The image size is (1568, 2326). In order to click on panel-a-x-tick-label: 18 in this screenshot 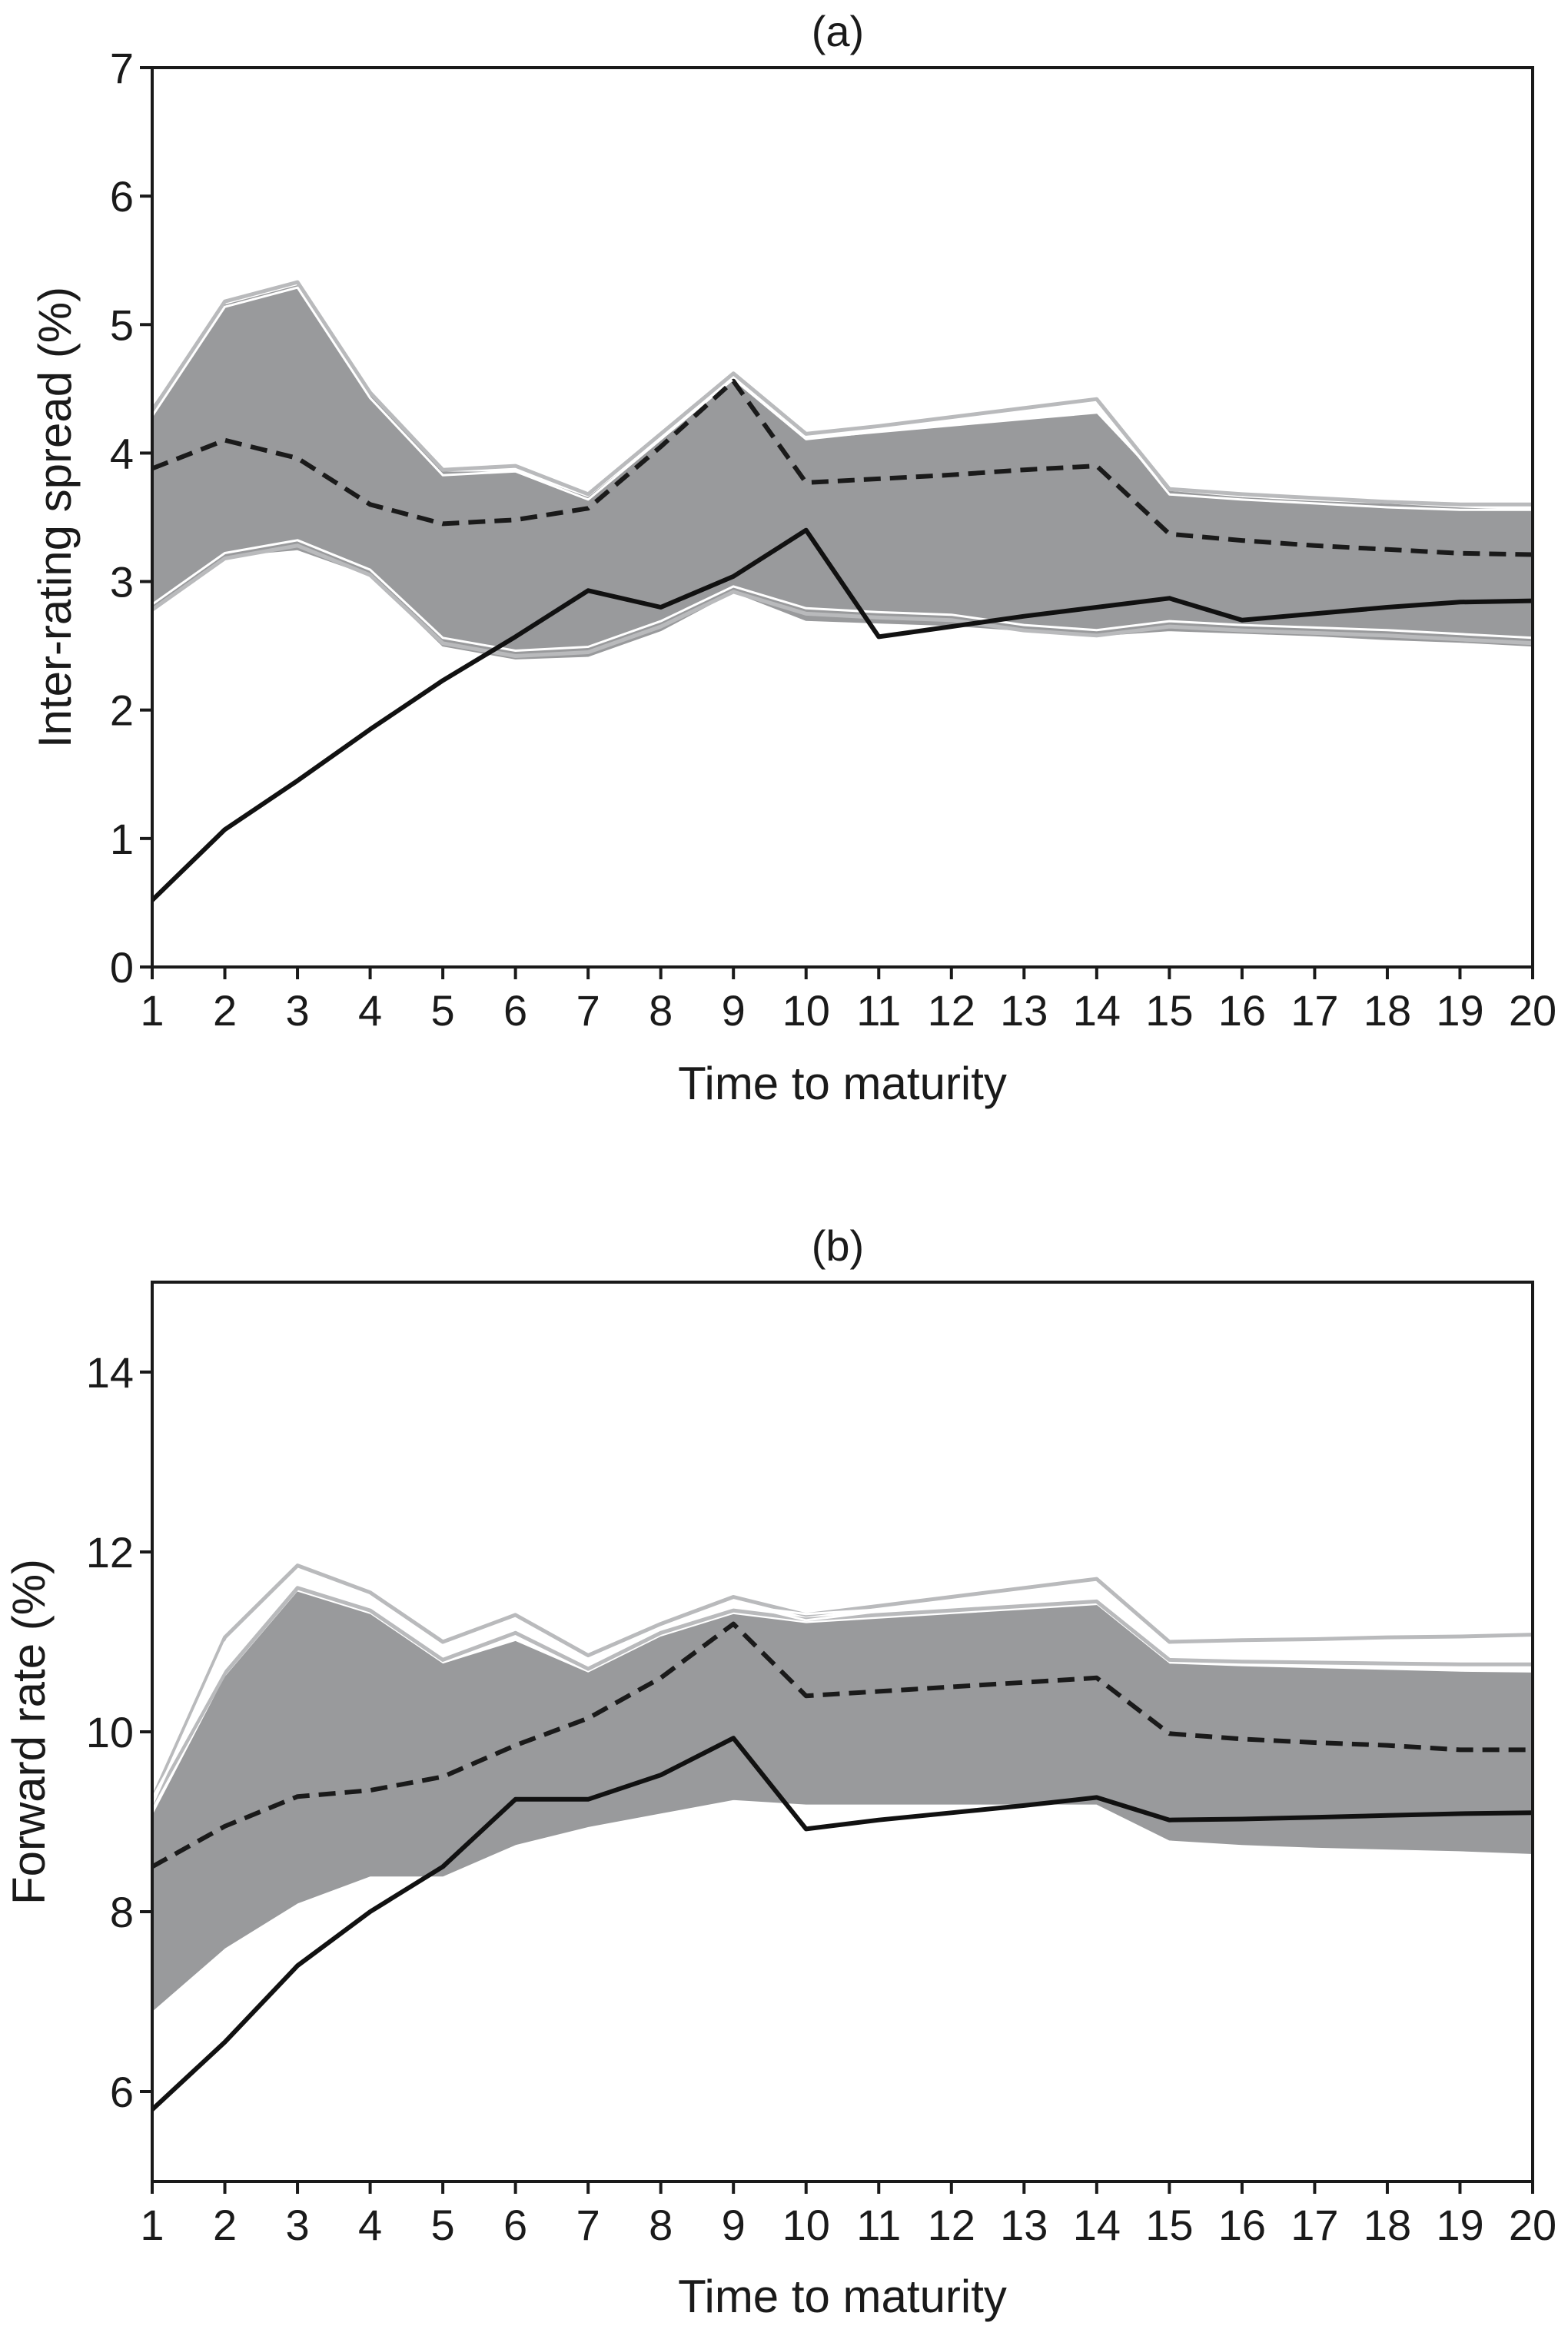, I will do `click(1387, 1010)`.